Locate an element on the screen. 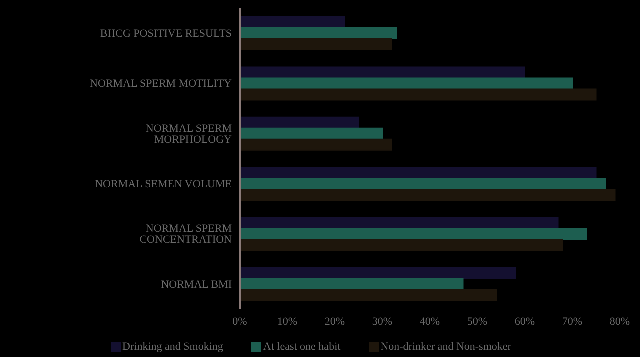 The width and height of the screenshot is (640, 357). x-tick-label: 80% is located at coordinates (620, 322).